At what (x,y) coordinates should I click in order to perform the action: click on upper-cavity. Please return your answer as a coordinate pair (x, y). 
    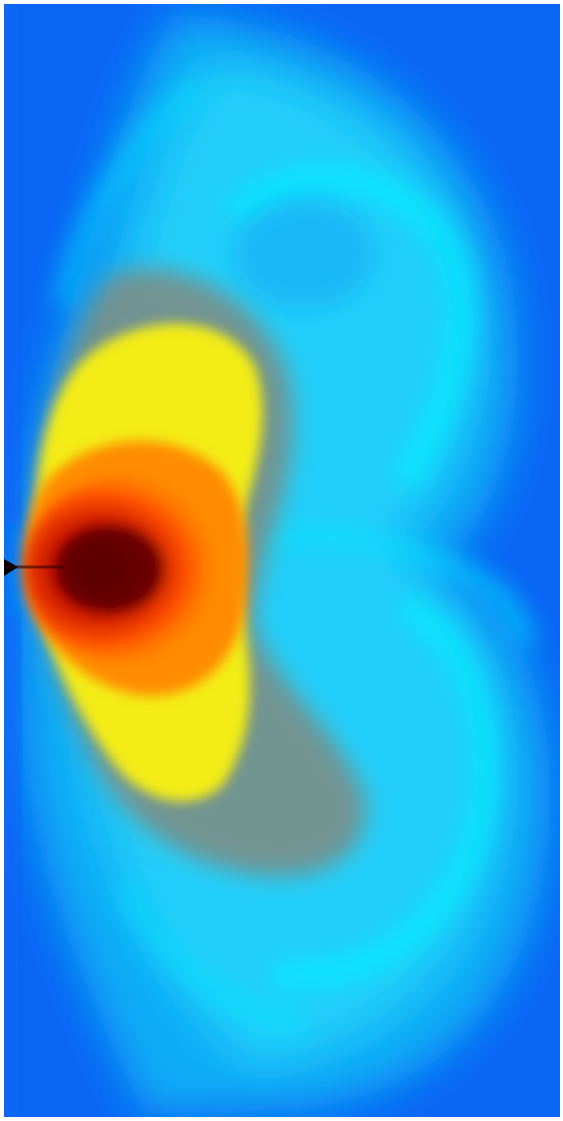
    Looking at the image, I should click on (304, 254).